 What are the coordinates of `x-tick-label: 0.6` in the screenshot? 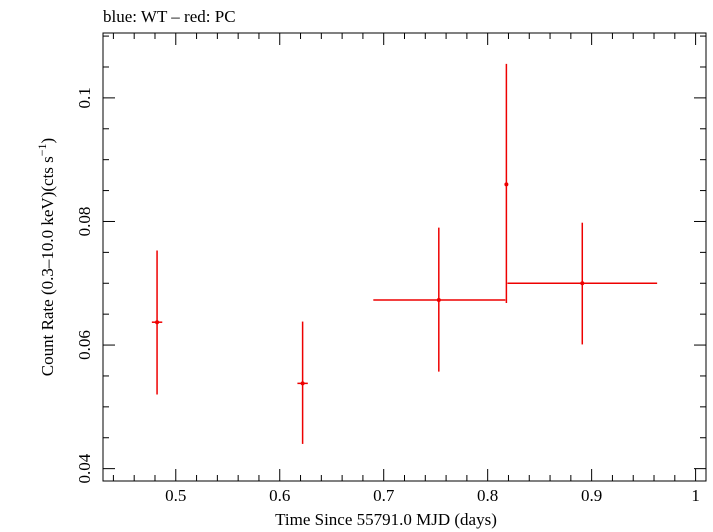 It's located at (279, 495).